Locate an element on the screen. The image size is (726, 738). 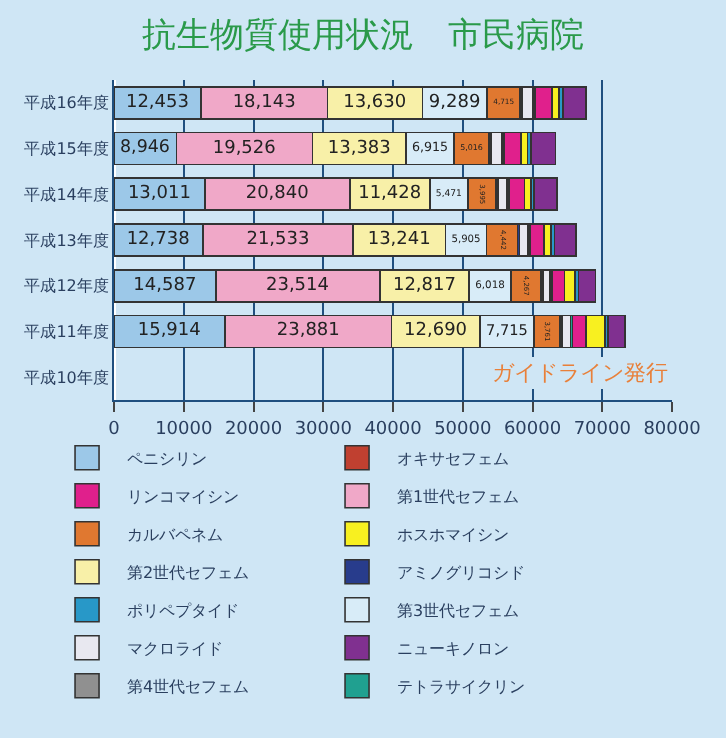
data-label: 15,914 is located at coordinates (169, 331).